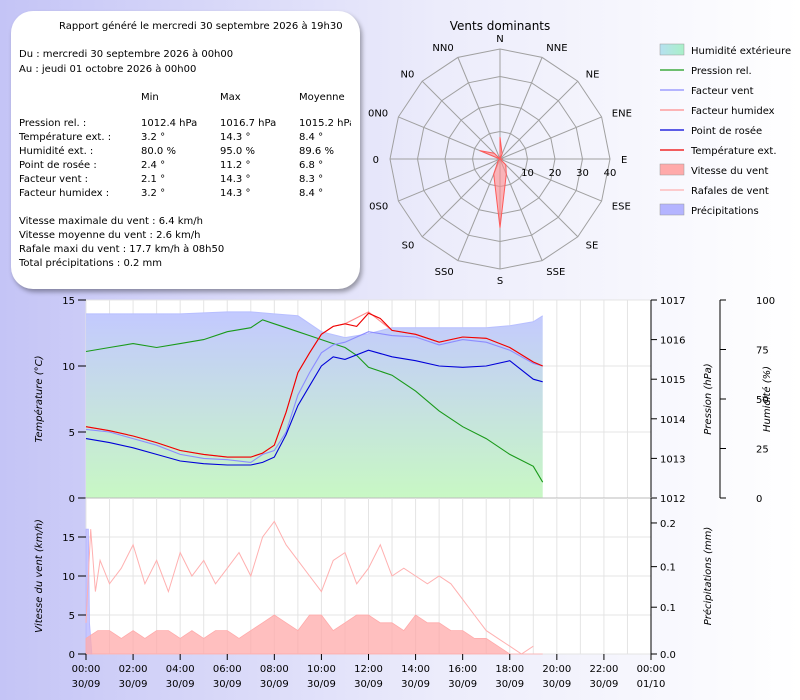 This screenshot has width=800, height=700. Describe the element at coordinates (762, 450) in the screenshot. I see `humidity-tick-label: 25` at that location.